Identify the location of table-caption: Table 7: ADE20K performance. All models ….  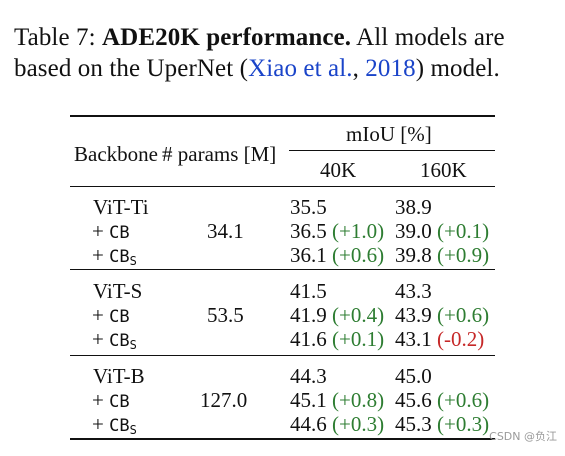
(286, 53).